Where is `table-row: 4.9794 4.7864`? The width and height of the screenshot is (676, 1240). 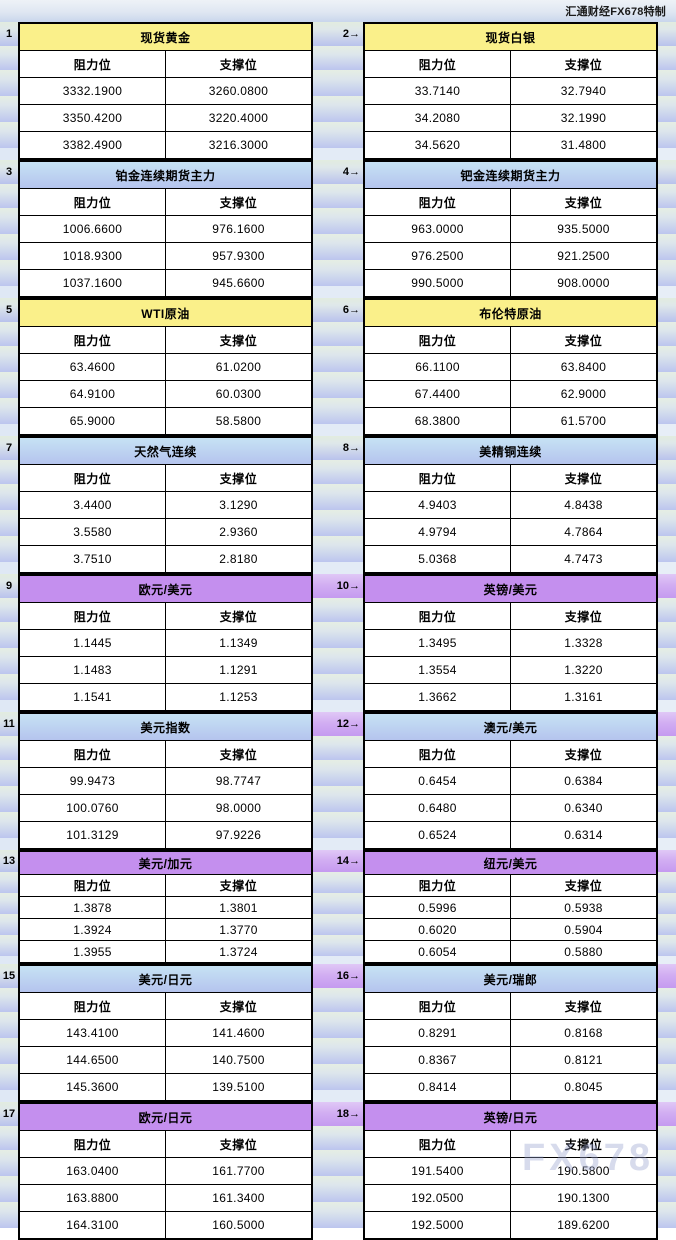
table-row: 4.9794 4.7864 is located at coordinates (510, 532).